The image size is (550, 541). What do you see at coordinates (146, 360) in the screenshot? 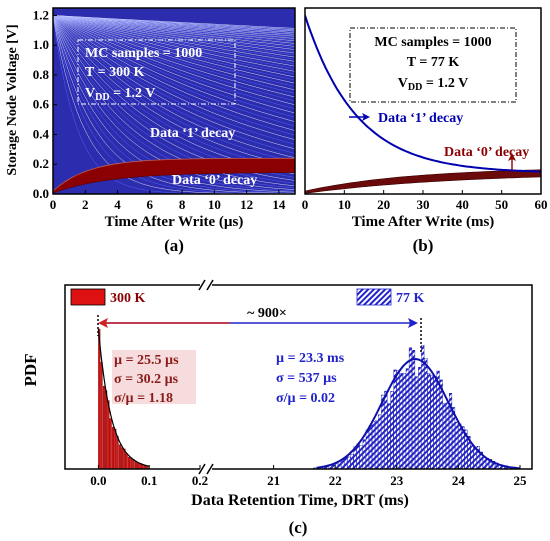
I see `stats-300k-mu: µ = 25.5 µs` at bounding box center [146, 360].